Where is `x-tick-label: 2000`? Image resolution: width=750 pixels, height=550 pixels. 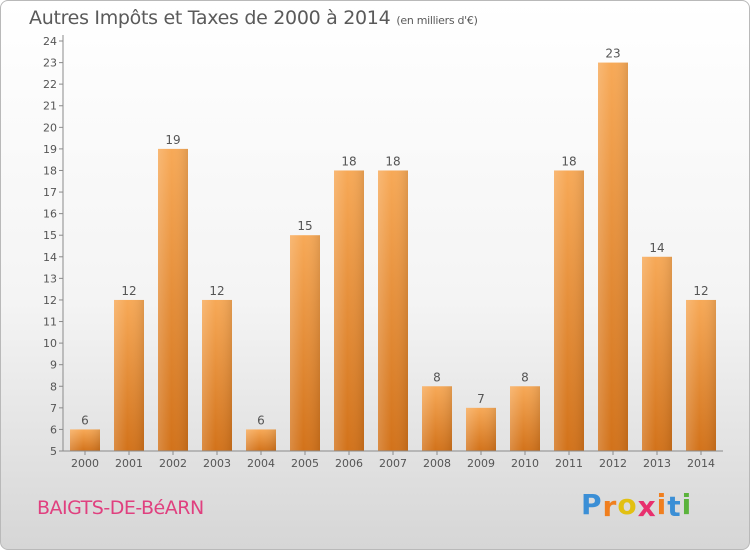 x-tick-label: 2000 is located at coordinates (85, 463).